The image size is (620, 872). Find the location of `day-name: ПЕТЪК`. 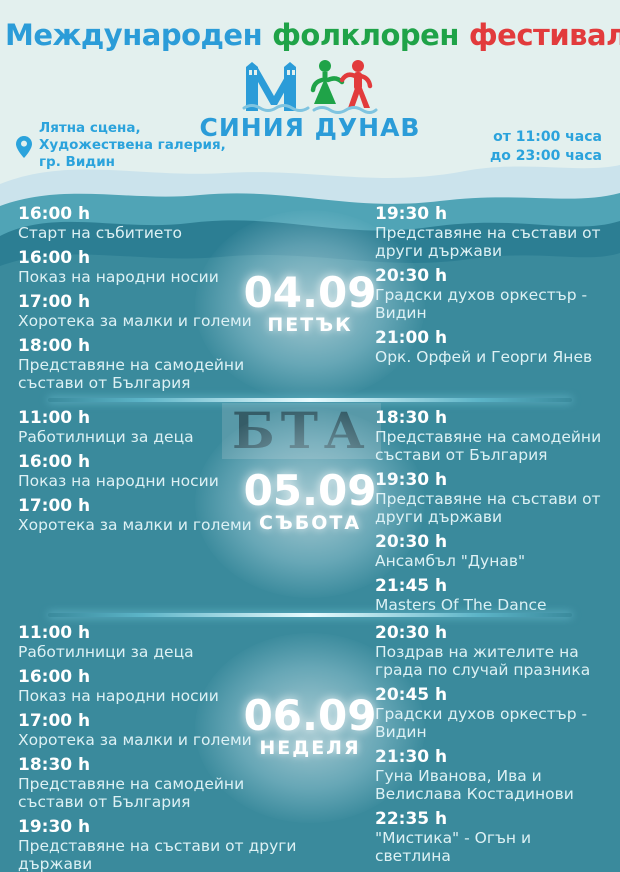

day-name: ПЕТЪК is located at coordinates (310, 325).